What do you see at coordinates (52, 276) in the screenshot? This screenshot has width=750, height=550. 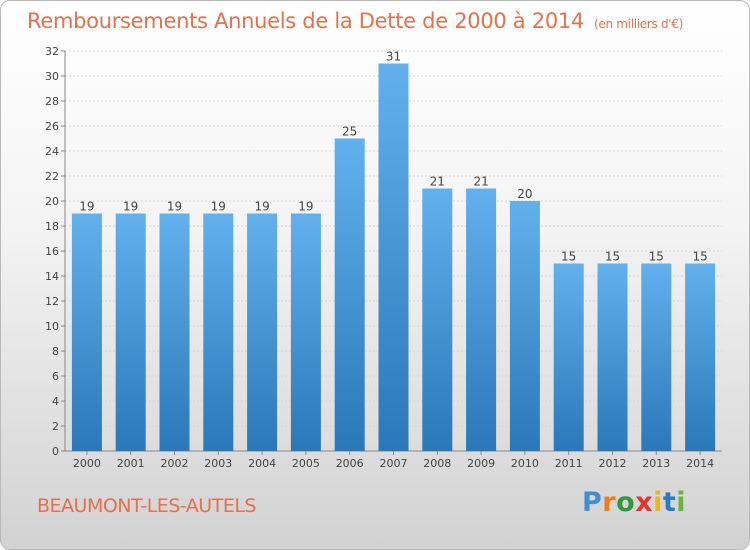 I see `y-tick-label: 14` at bounding box center [52, 276].